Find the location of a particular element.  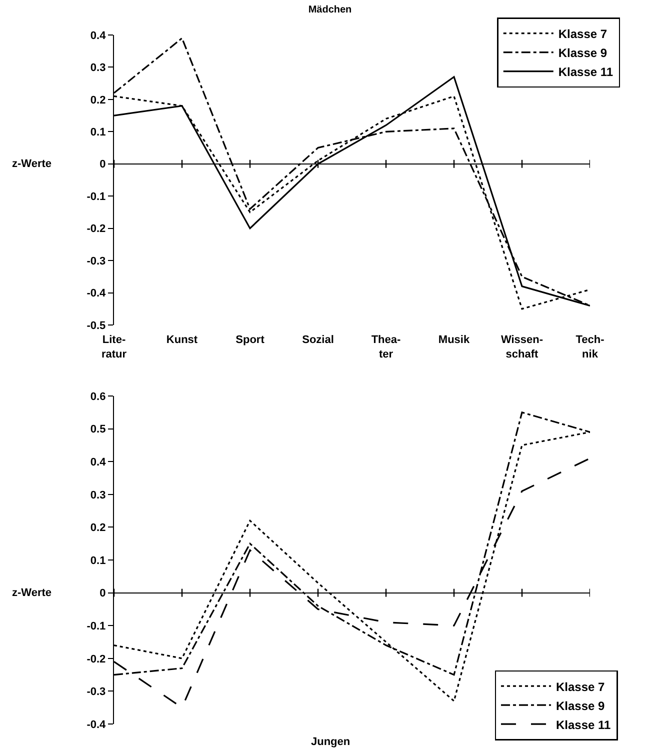

x-tick-label: Sozial is located at coordinates (318, 340).